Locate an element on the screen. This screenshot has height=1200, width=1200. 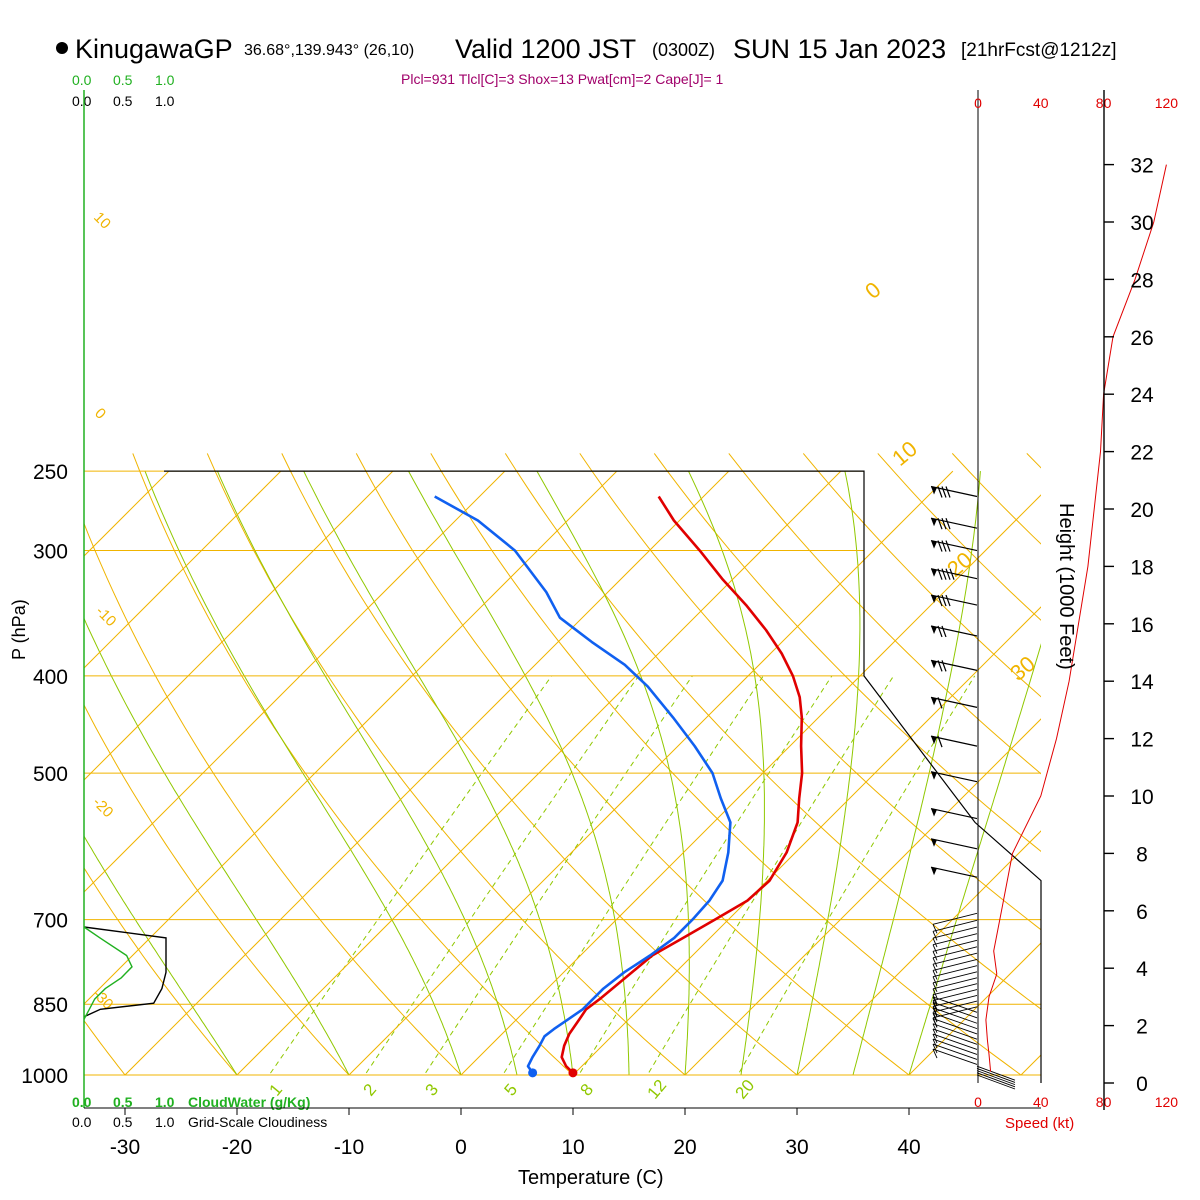
x-tick-label: 0 is located at coordinates (461, 1147).